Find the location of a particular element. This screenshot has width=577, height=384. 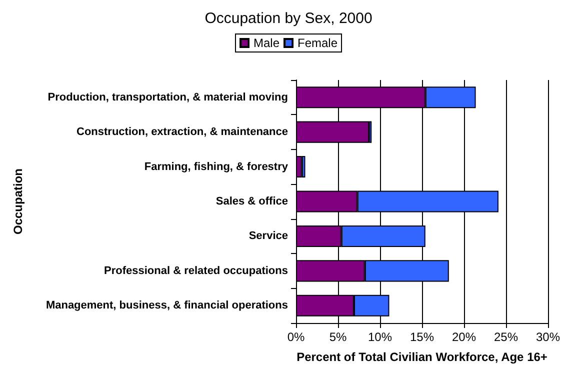

y-tick-label: Farming, fishing, & forestry is located at coordinates (216, 166).